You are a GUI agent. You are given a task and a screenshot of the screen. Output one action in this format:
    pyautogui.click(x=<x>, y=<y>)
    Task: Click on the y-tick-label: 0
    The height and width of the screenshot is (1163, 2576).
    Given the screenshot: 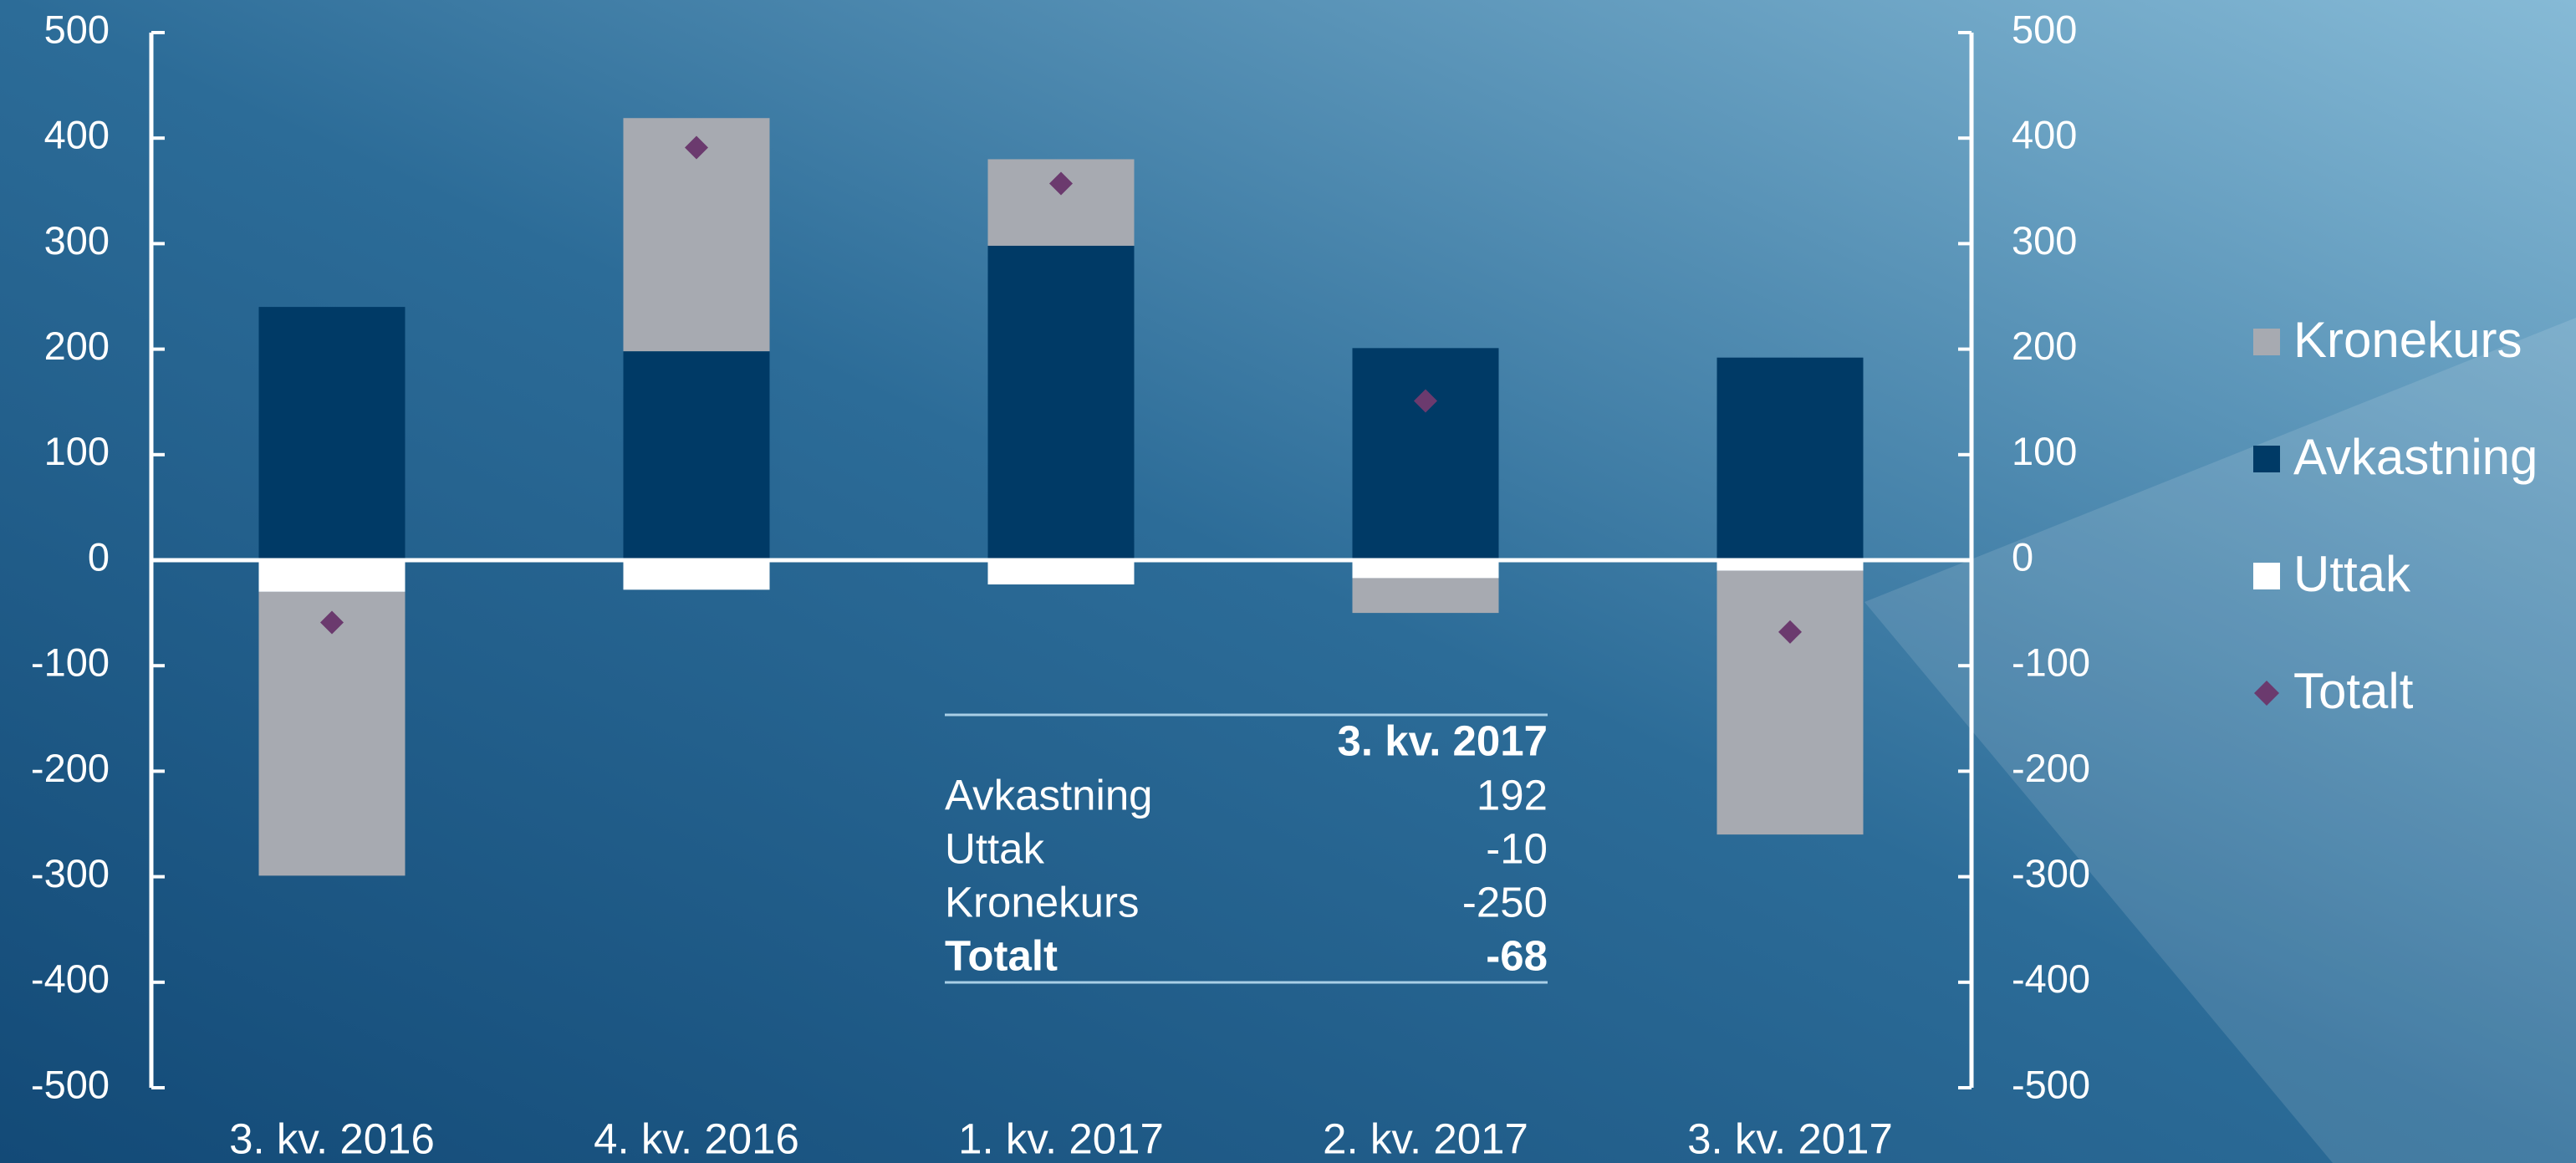 What is the action you would take?
    pyautogui.click(x=99, y=556)
    